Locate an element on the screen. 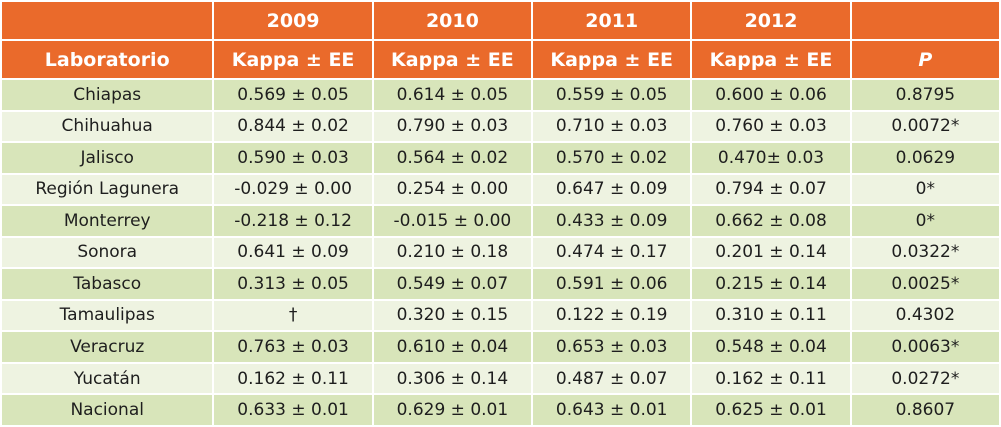  laboratorio-cell: Jalisco is located at coordinates (107, 158).